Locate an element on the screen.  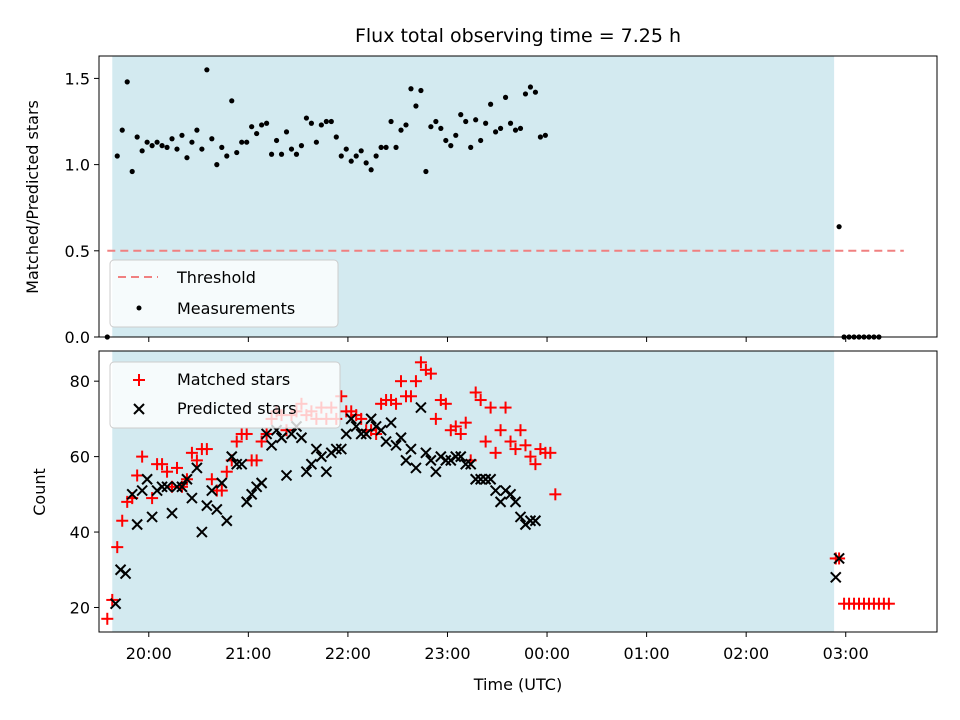
bottom-y-tick-label: 20 is located at coordinates (80, 607).